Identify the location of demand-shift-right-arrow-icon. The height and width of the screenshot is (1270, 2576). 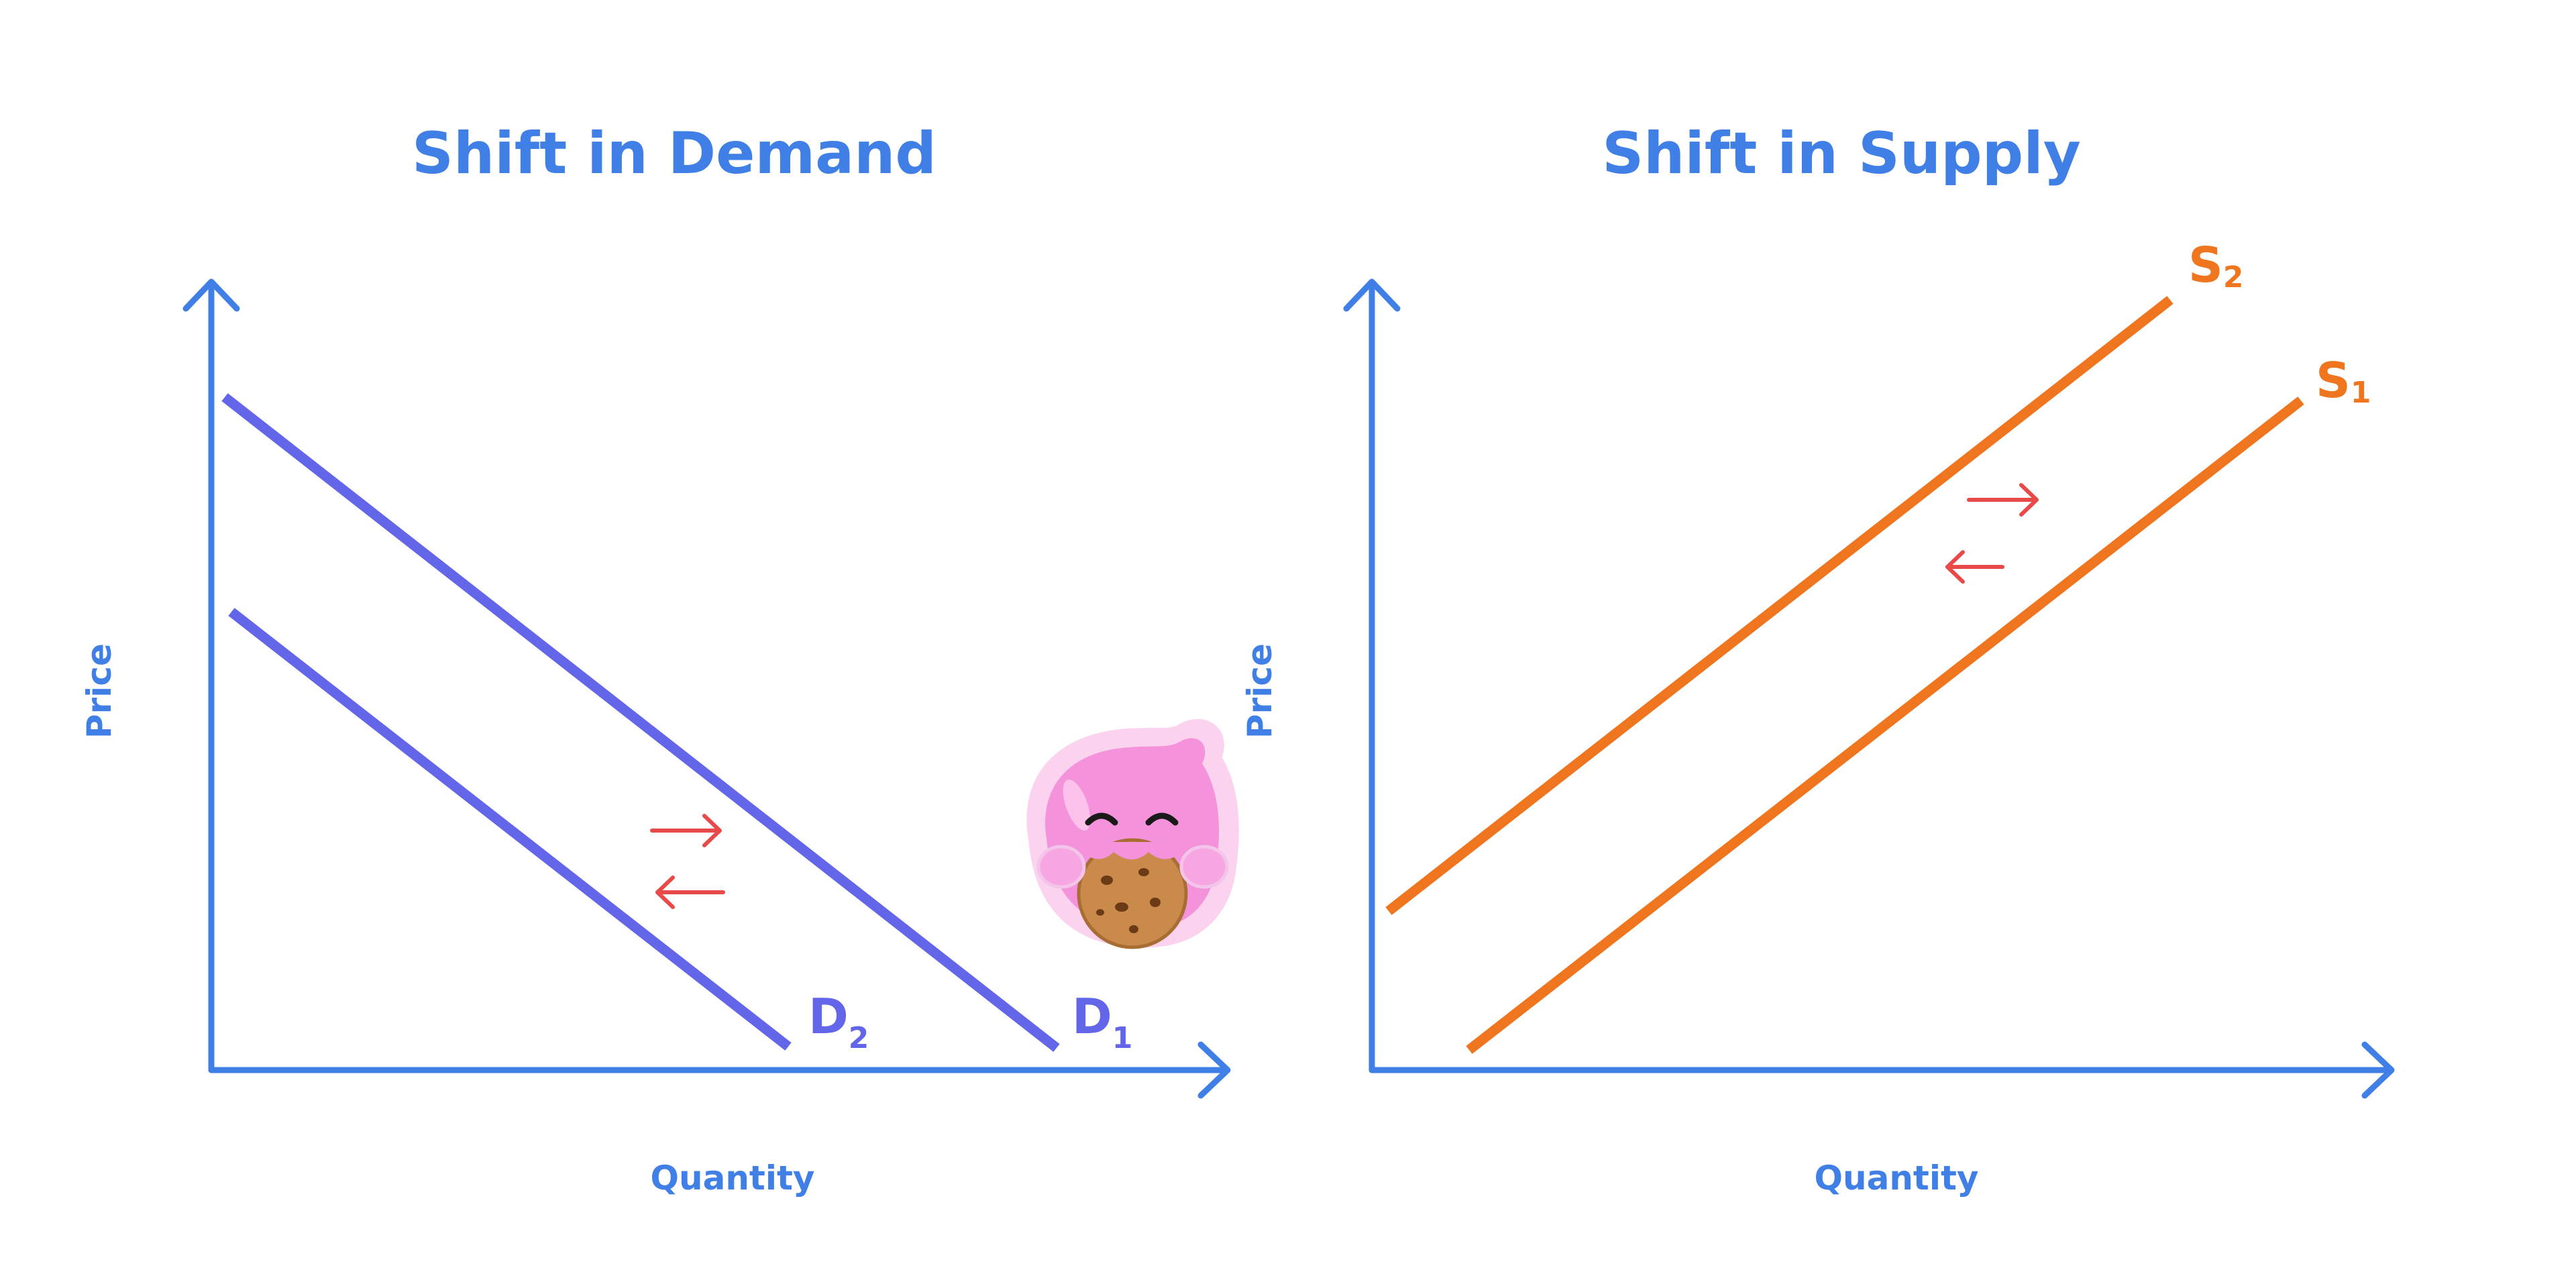
(686, 830).